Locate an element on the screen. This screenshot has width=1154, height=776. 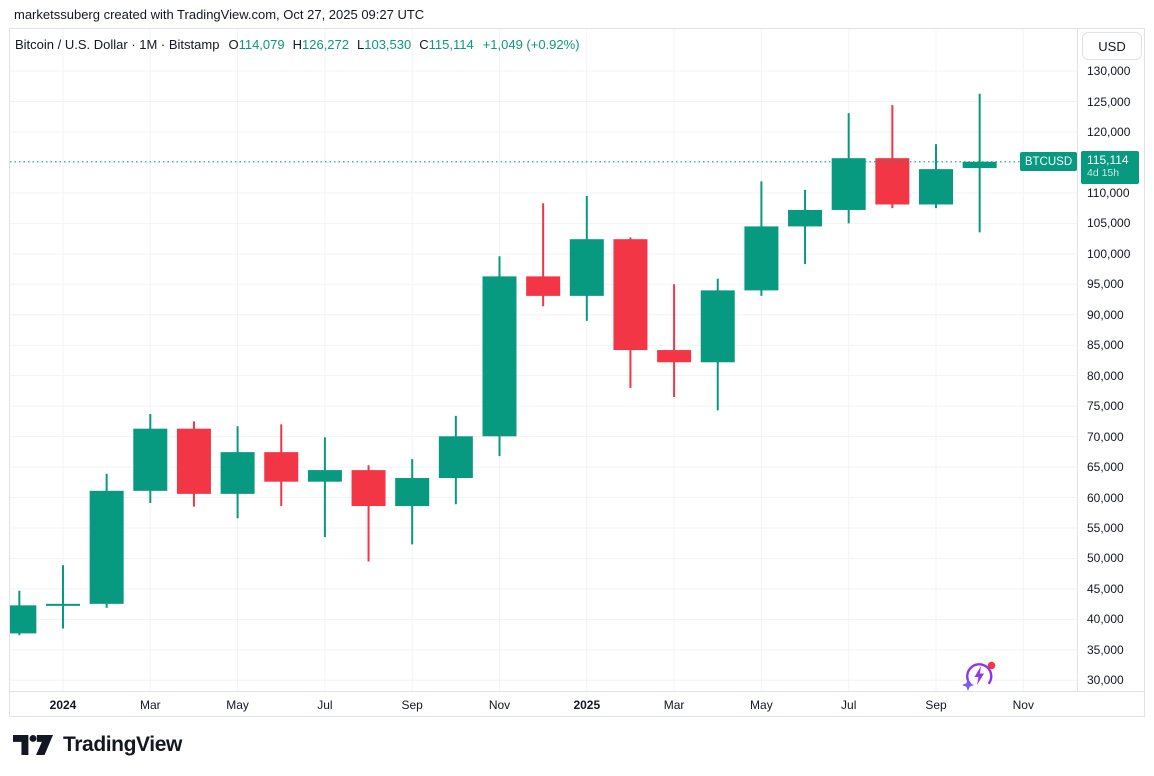
time-scale: 2024 Mar May Jul Sep Nov 2025 Mar May Jul Sep Nov is located at coordinates (577, 703).